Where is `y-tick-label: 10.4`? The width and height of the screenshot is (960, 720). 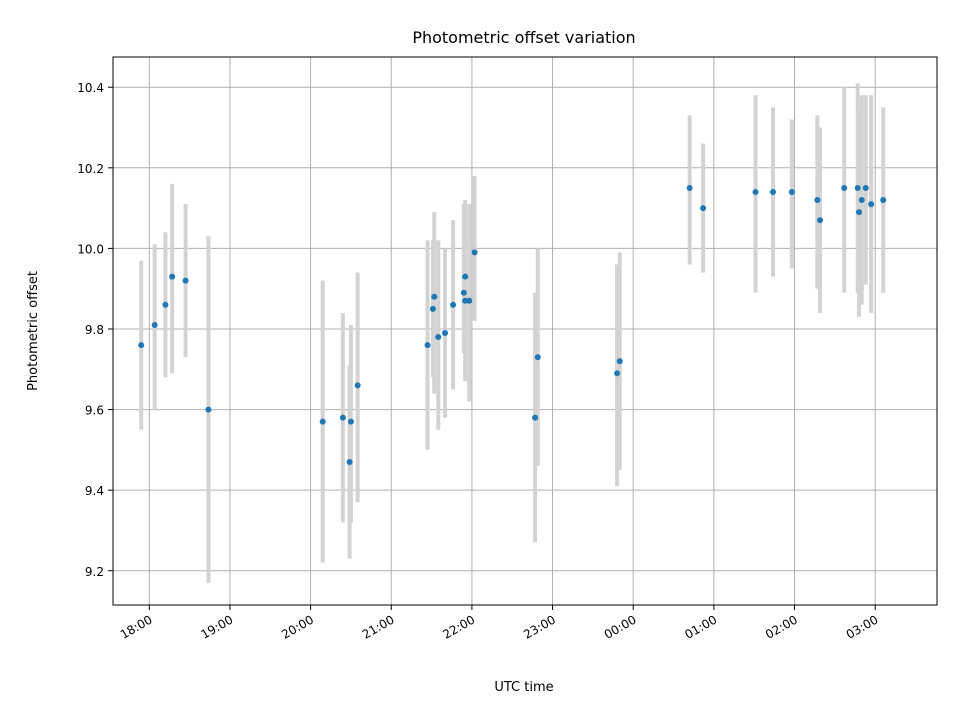 y-tick-label: 10.4 is located at coordinates (90, 88).